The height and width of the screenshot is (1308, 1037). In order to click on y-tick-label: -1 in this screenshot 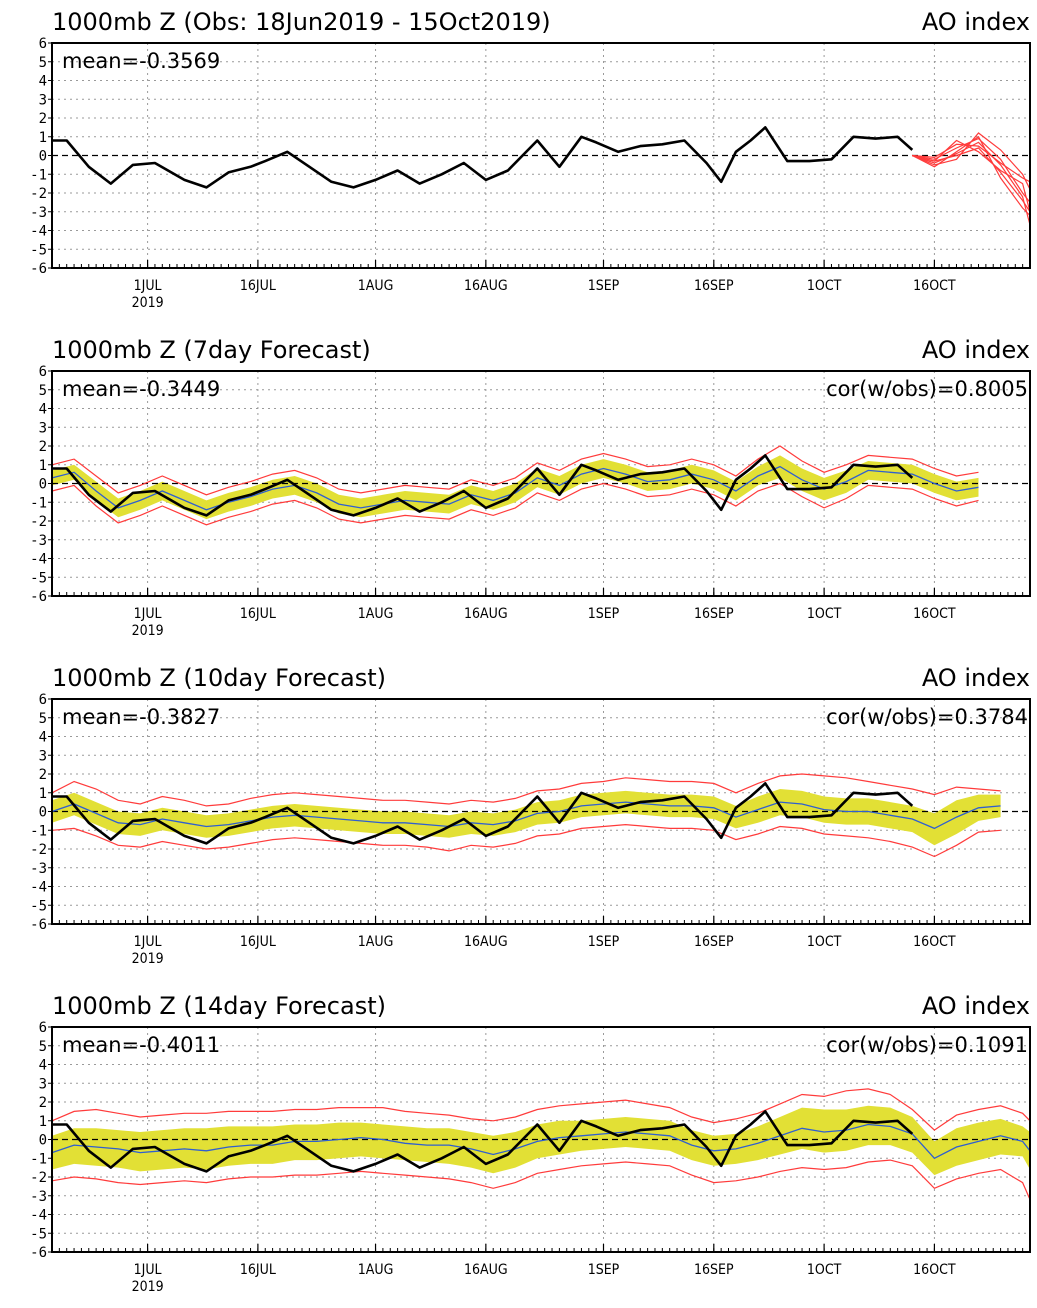, I will do `click(38, 1159)`.